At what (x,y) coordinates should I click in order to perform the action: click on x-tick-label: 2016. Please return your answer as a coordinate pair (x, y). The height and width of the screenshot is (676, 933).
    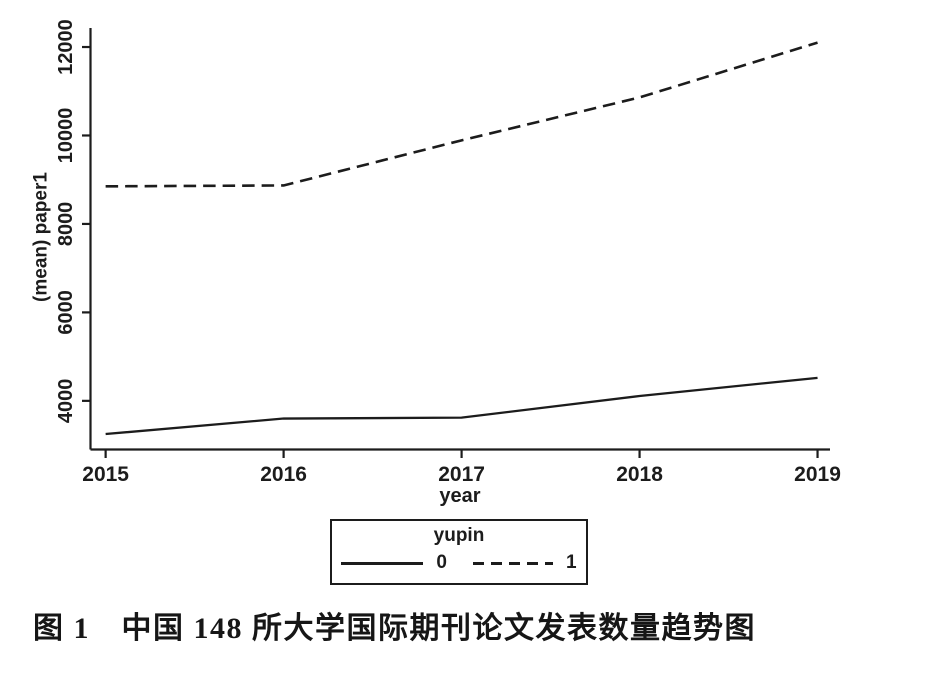
    Looking at the image, I should click on (283, 474).